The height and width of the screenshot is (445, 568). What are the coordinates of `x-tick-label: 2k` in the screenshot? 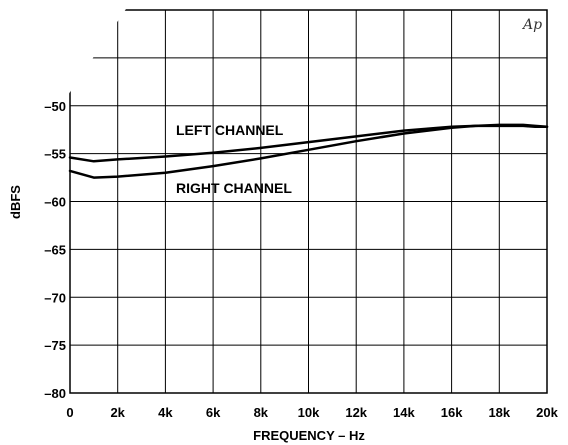 It's located at (117, 412).